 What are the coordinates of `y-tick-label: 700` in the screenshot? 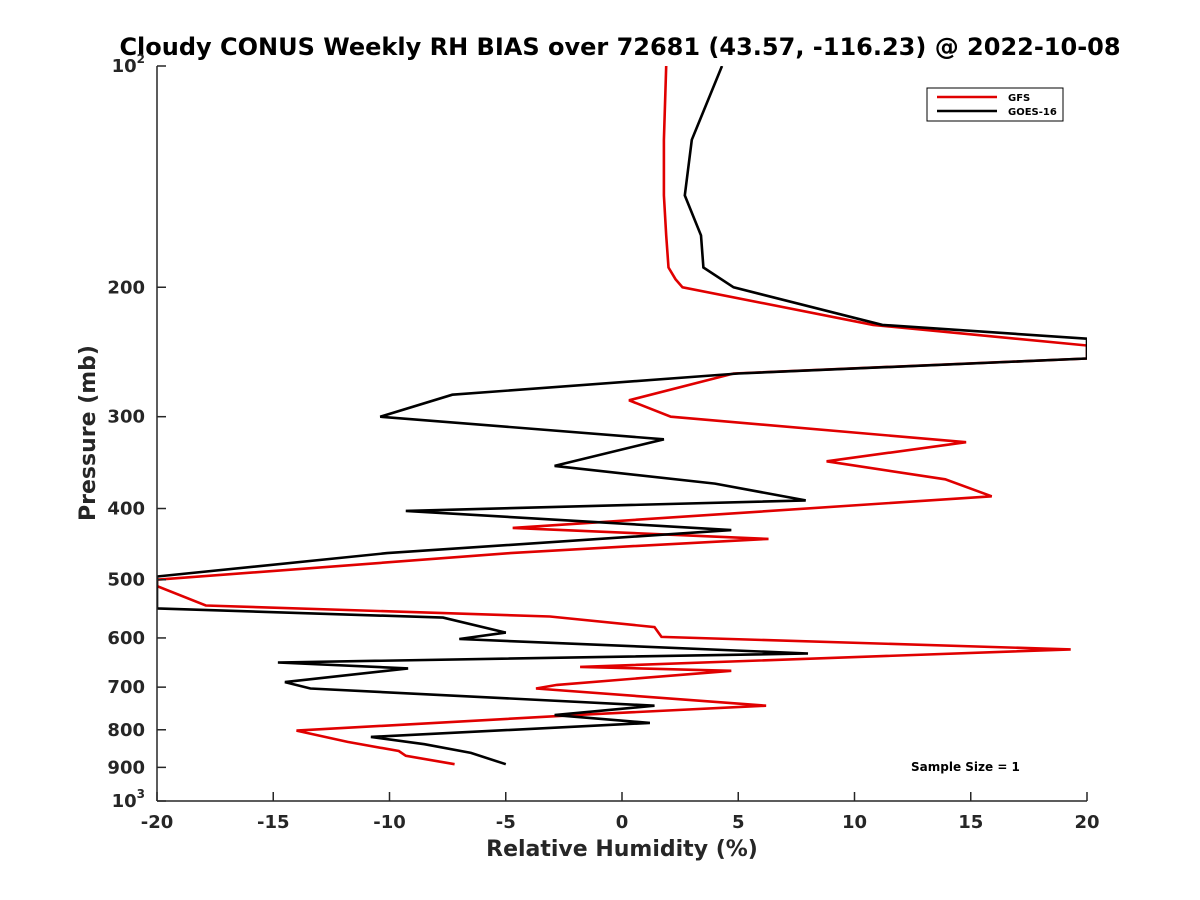 It's located at (126, 687).